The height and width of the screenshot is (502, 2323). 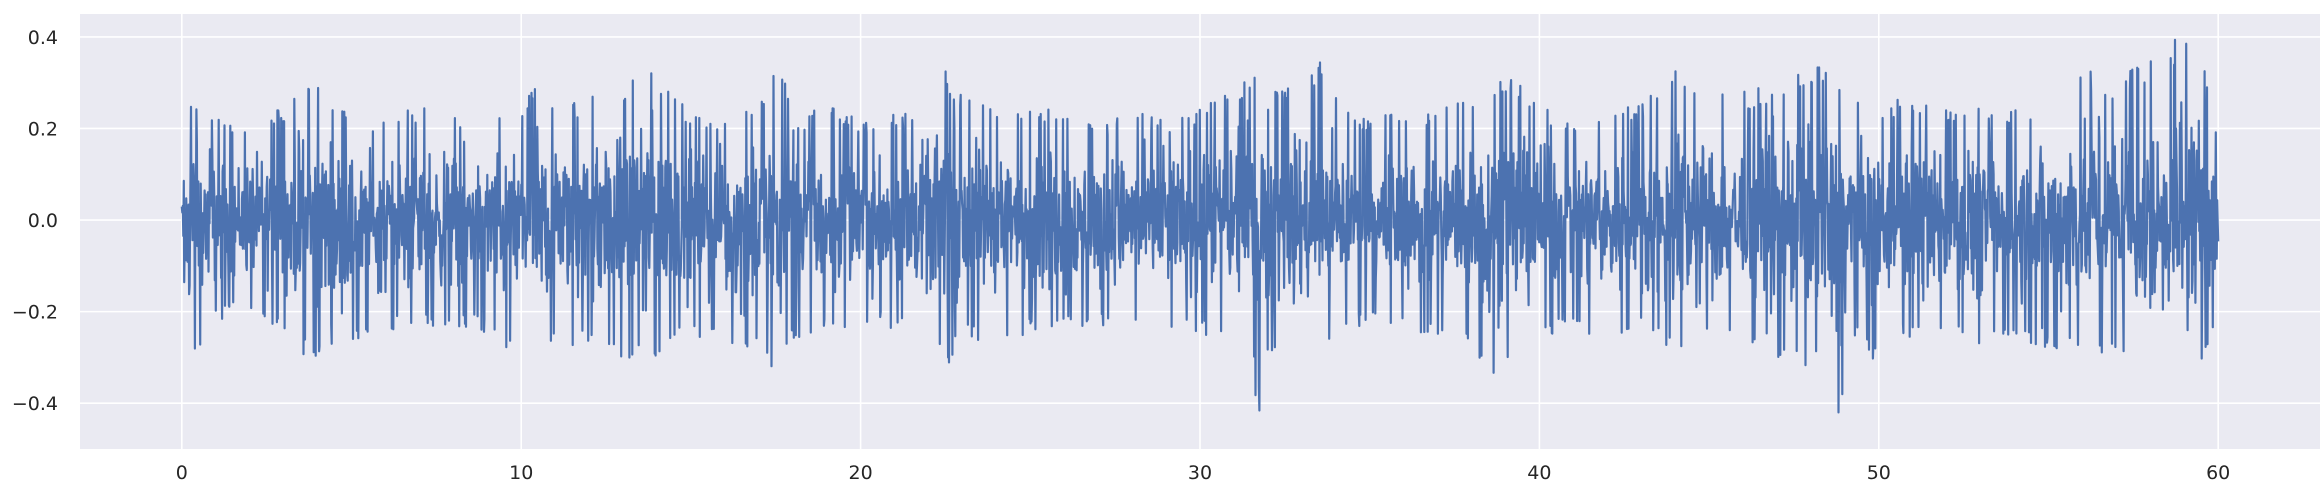 What do you see at coordinates (35, 313) in the screenshot?
I see `y-tick-label: −0.2` at bounding box center [35, 313].